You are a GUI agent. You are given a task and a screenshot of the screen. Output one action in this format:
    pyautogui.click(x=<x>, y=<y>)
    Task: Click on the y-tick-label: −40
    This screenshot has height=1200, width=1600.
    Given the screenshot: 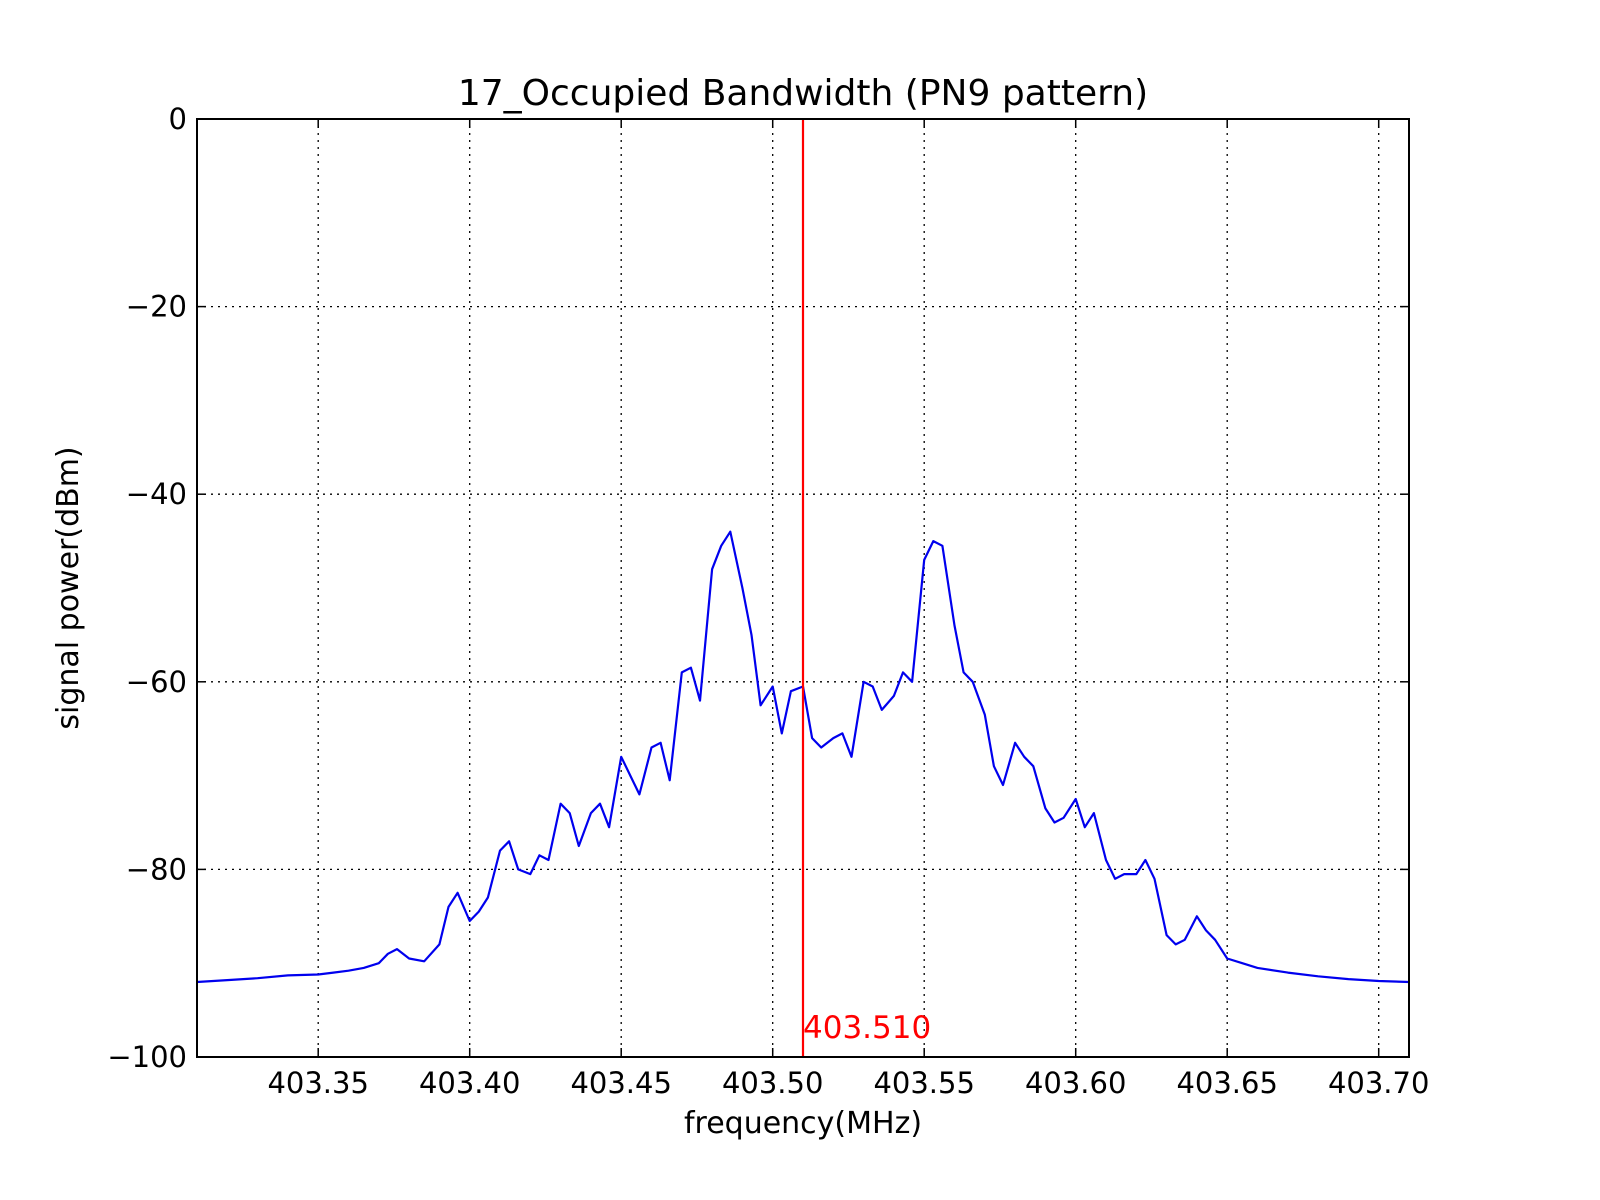 What is the action you would take?
    pyautogui.click(x=156, y=494)
    